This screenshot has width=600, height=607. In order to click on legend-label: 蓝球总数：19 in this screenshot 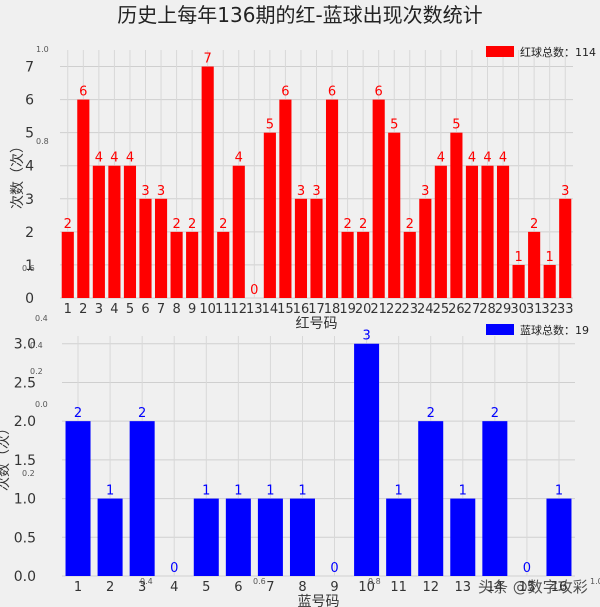, I will do `click(554, 330)`.